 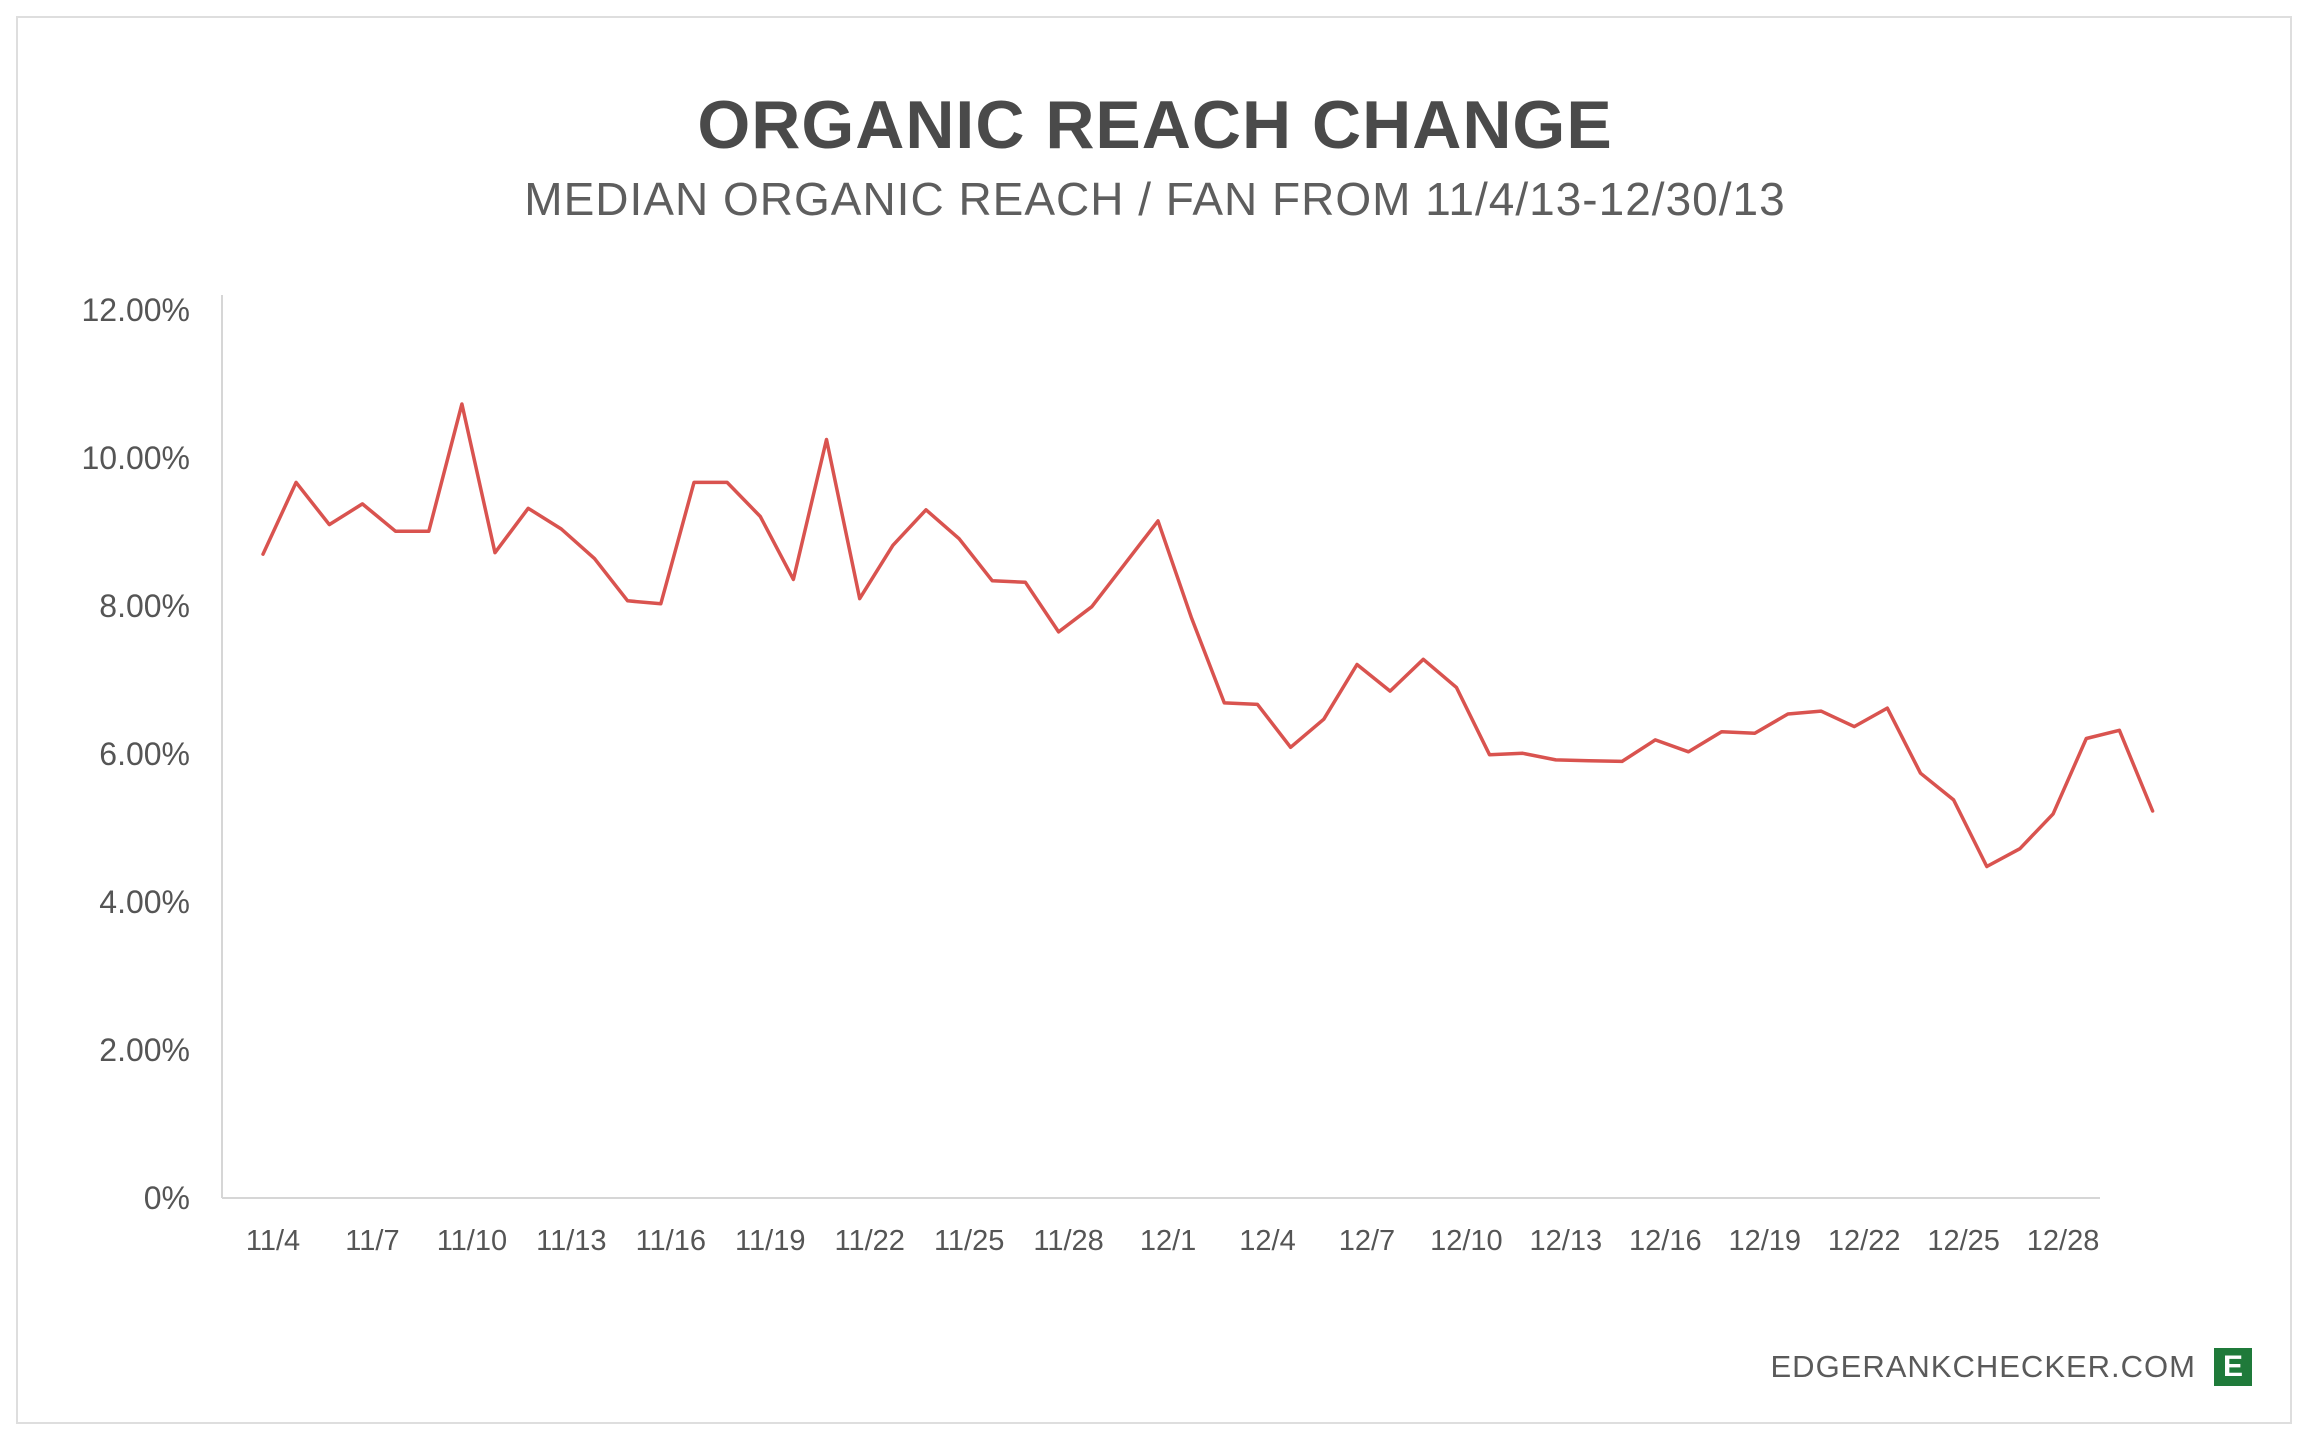 I want to click on x-tick-label: 12/13, so click(x=1566, y=1241).